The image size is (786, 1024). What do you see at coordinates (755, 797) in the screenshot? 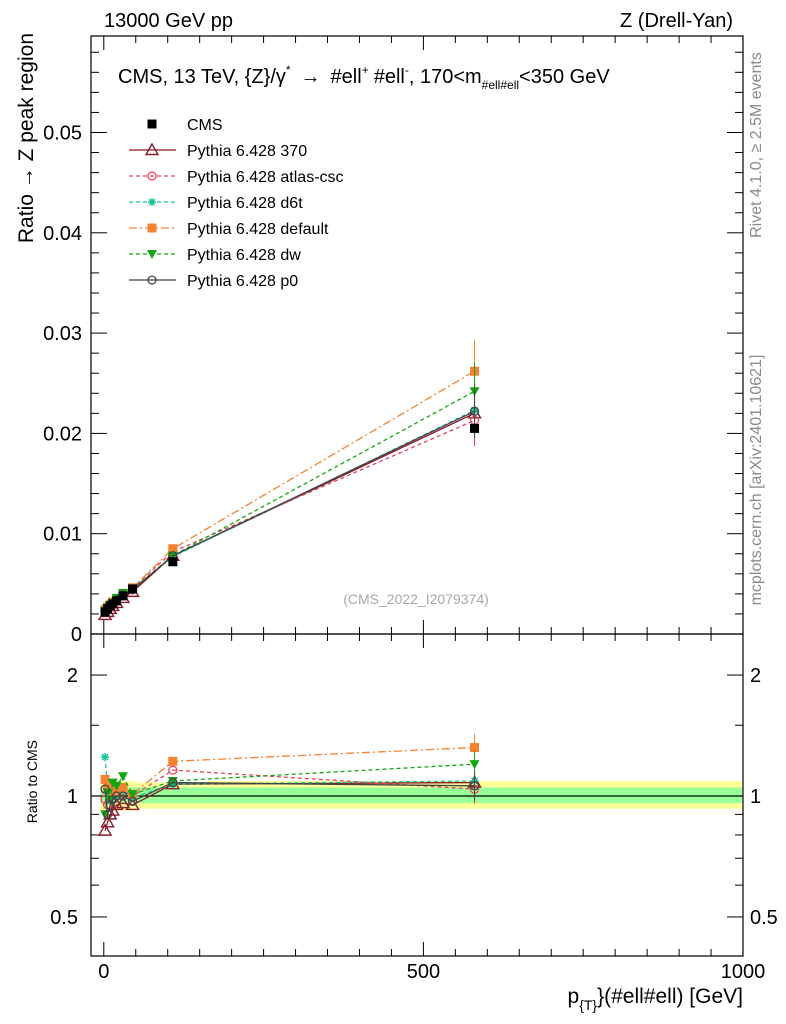
I see `ratio-y-tick-label-right: 1` at bounding box center [755, 797].